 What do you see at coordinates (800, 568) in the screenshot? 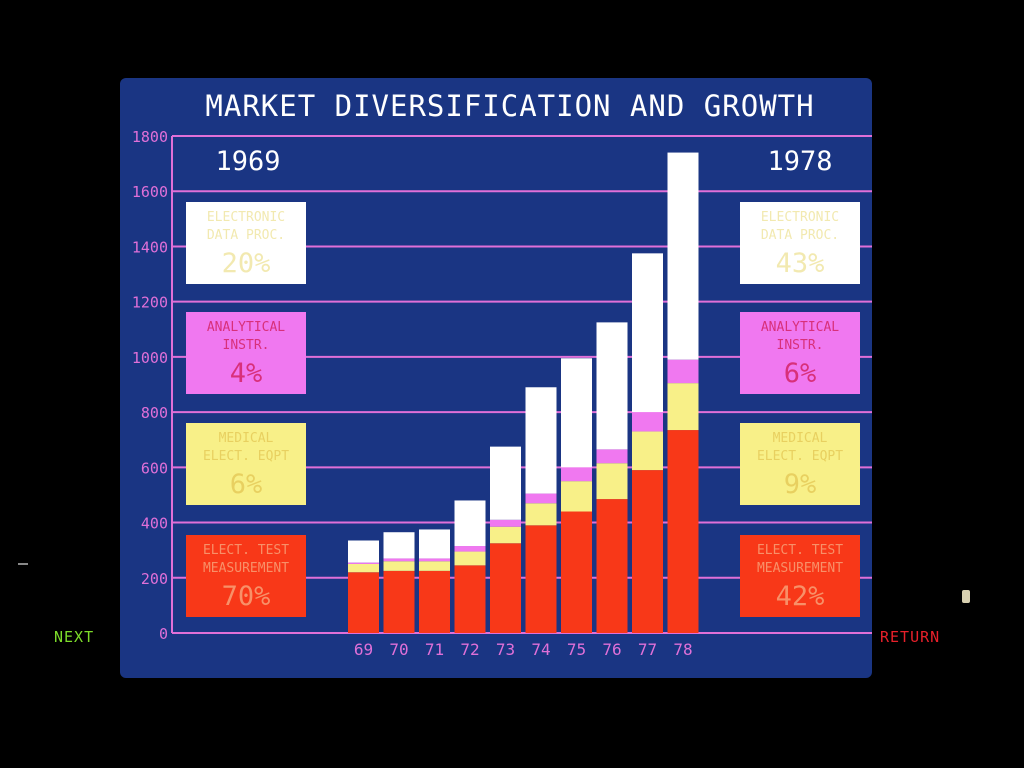
I see `right-legend-line2: MEASUREMENT` at bounding box center [800, 568].